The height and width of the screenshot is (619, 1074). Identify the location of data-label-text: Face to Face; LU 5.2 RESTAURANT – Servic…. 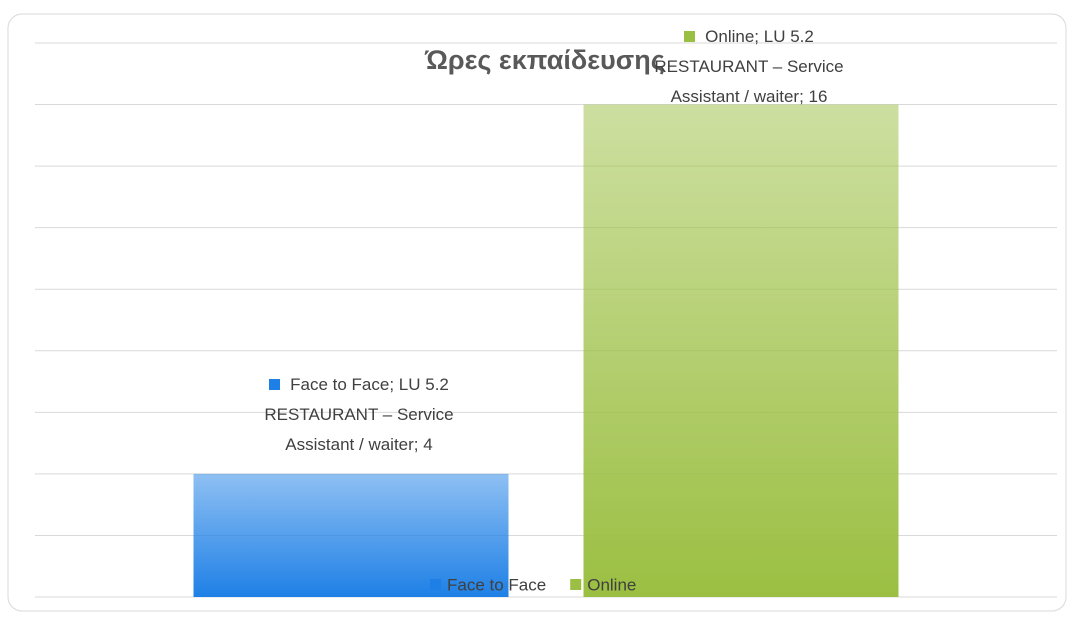
(359, 414).